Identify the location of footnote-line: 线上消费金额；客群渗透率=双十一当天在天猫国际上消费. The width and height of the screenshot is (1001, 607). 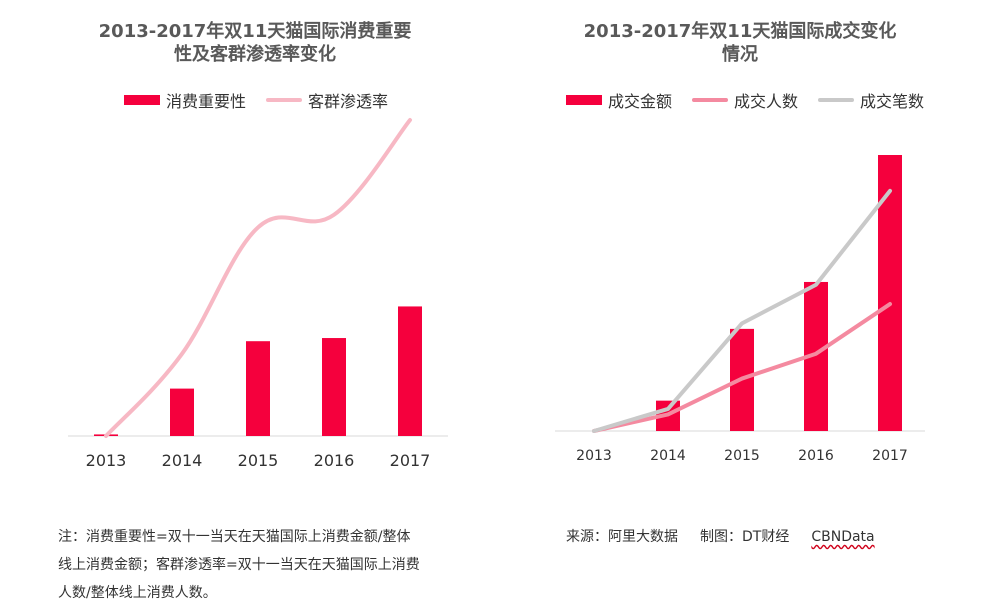
(239, 565).